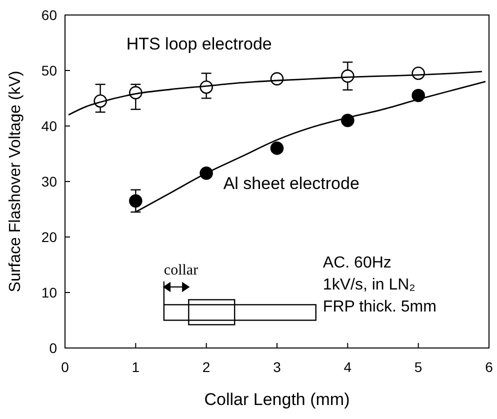  What do you see at coordinates (369, 285) in the screenshot?
I see `annotation: 1kV/s, in LN₂` at bounding box center [369, 285].